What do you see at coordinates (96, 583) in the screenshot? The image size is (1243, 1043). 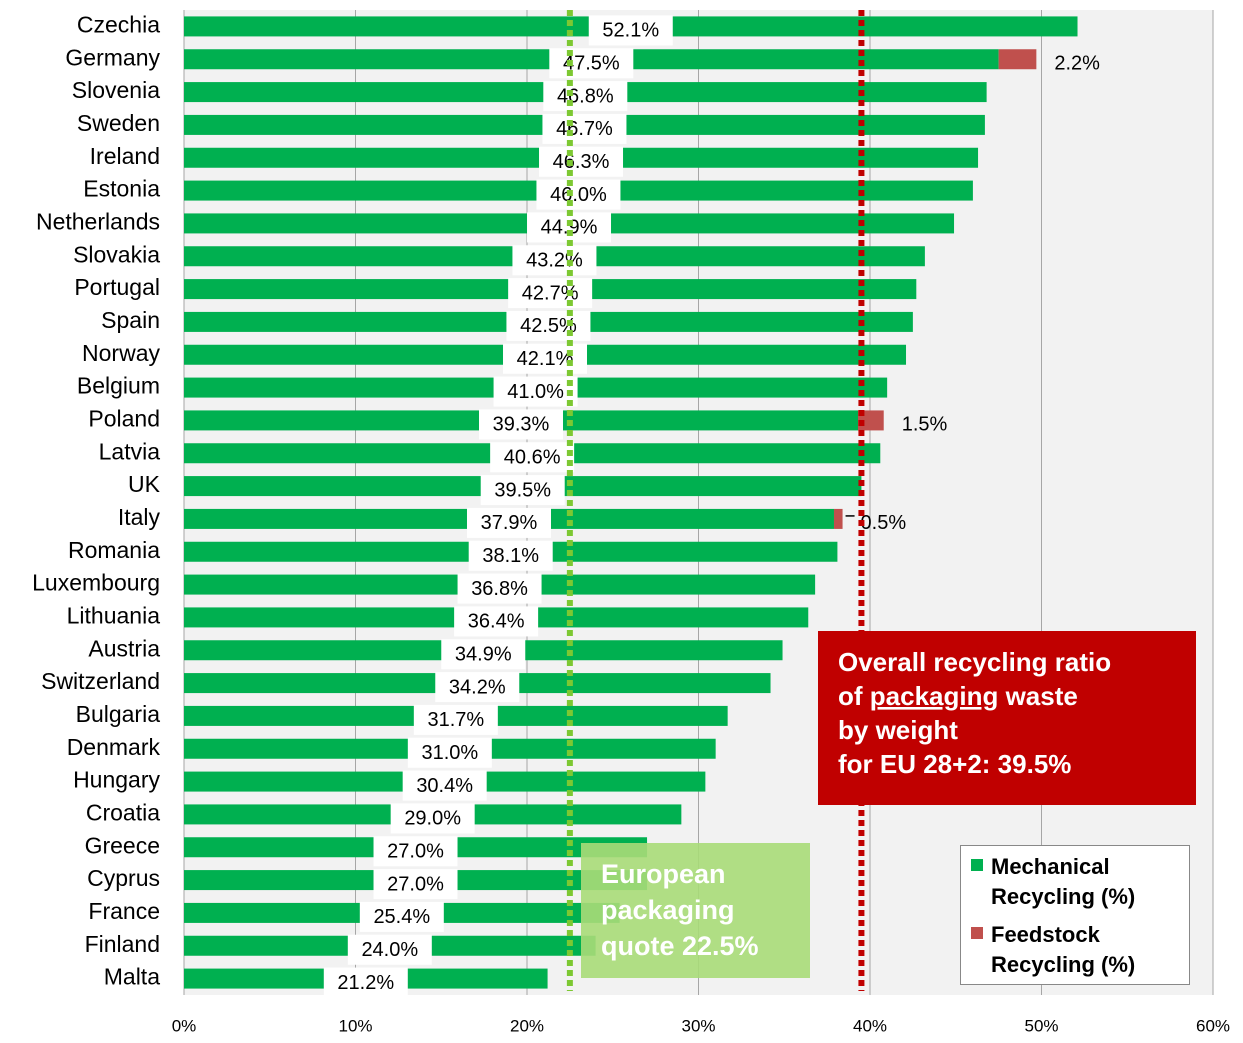 I see `y-tick-label: Luxembourg` at bounding box center [96, 583].